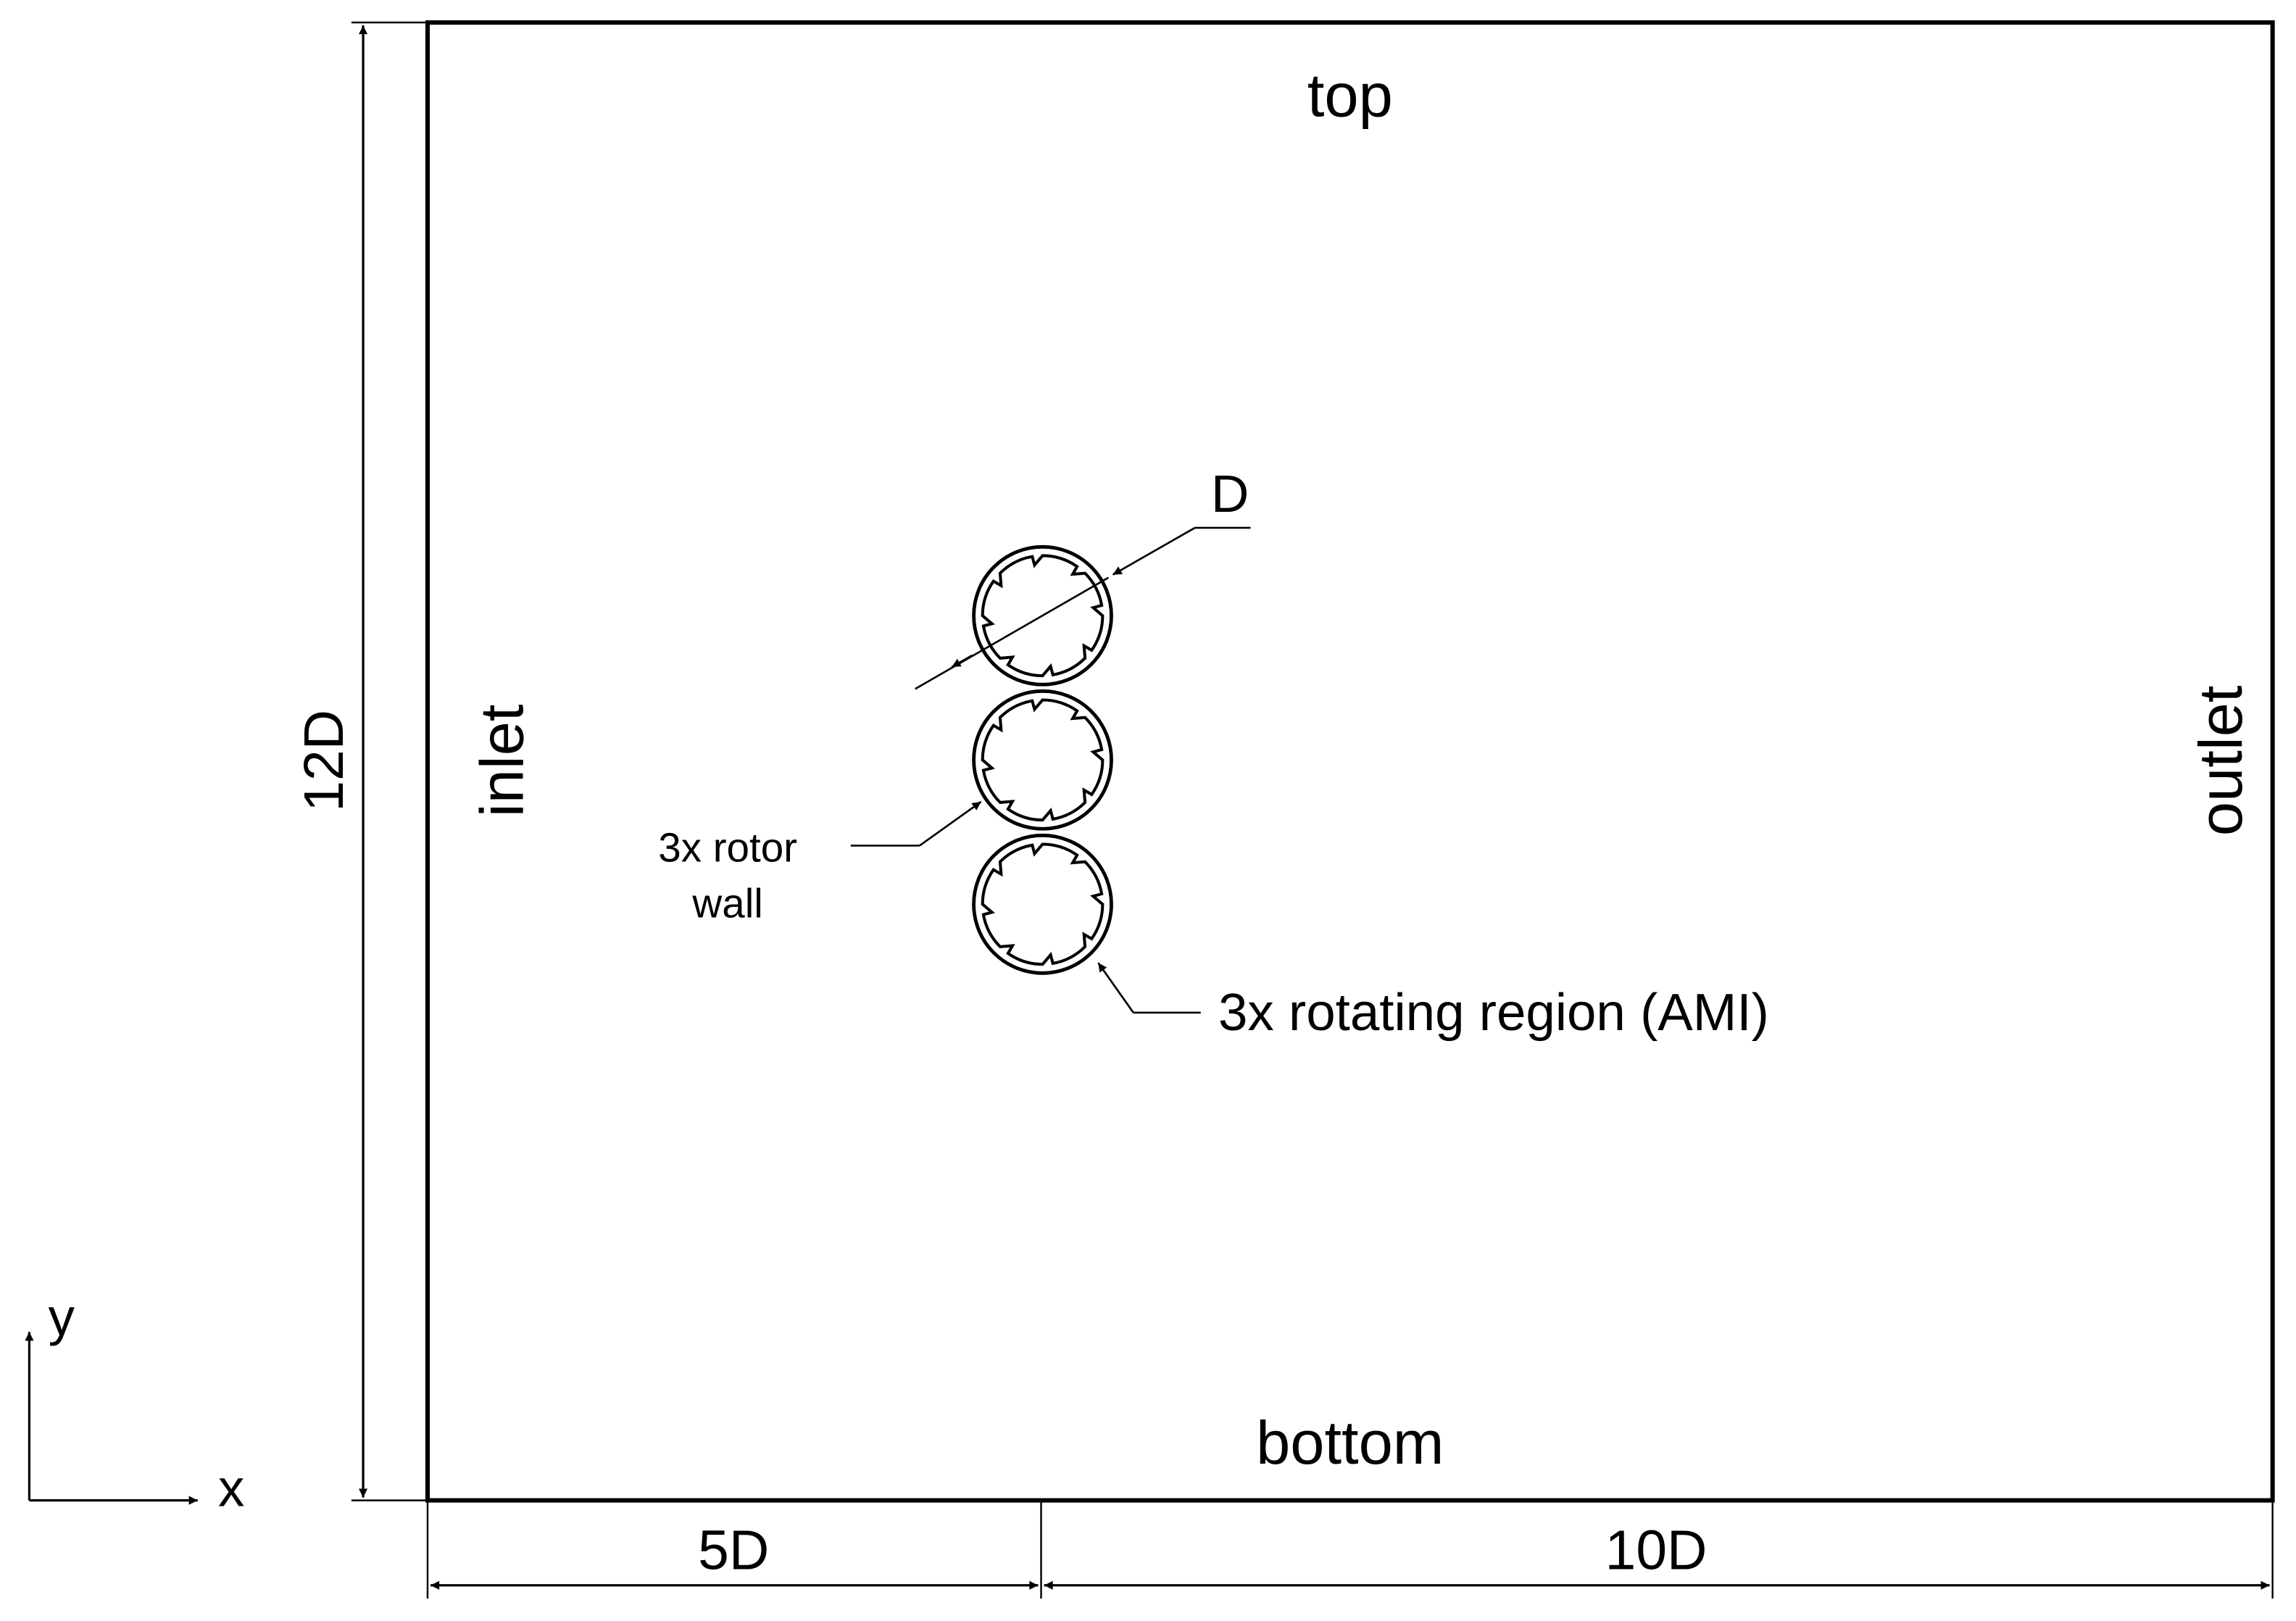 Image resolution: width=2296 pixels, height=1621 pixels. What do you see at coordinates (727, 848) in the screenshot?
I see `rotor-wall-label-line1: 3x rotor` at bounding box center [727, 848].